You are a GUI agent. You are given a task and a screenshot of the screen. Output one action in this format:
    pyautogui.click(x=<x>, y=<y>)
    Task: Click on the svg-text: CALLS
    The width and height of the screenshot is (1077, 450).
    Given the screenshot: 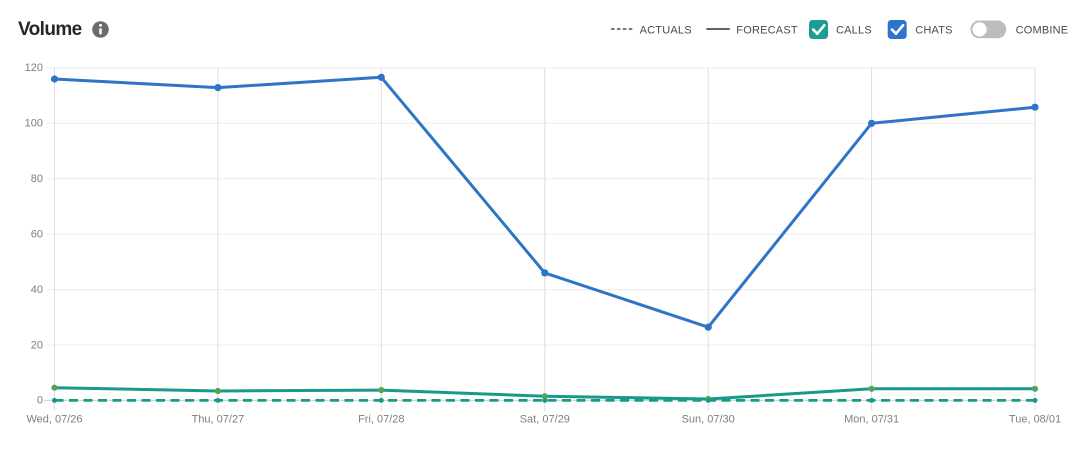 What is the action you would take?
    pyautogui.click(x=854, y=30)
    